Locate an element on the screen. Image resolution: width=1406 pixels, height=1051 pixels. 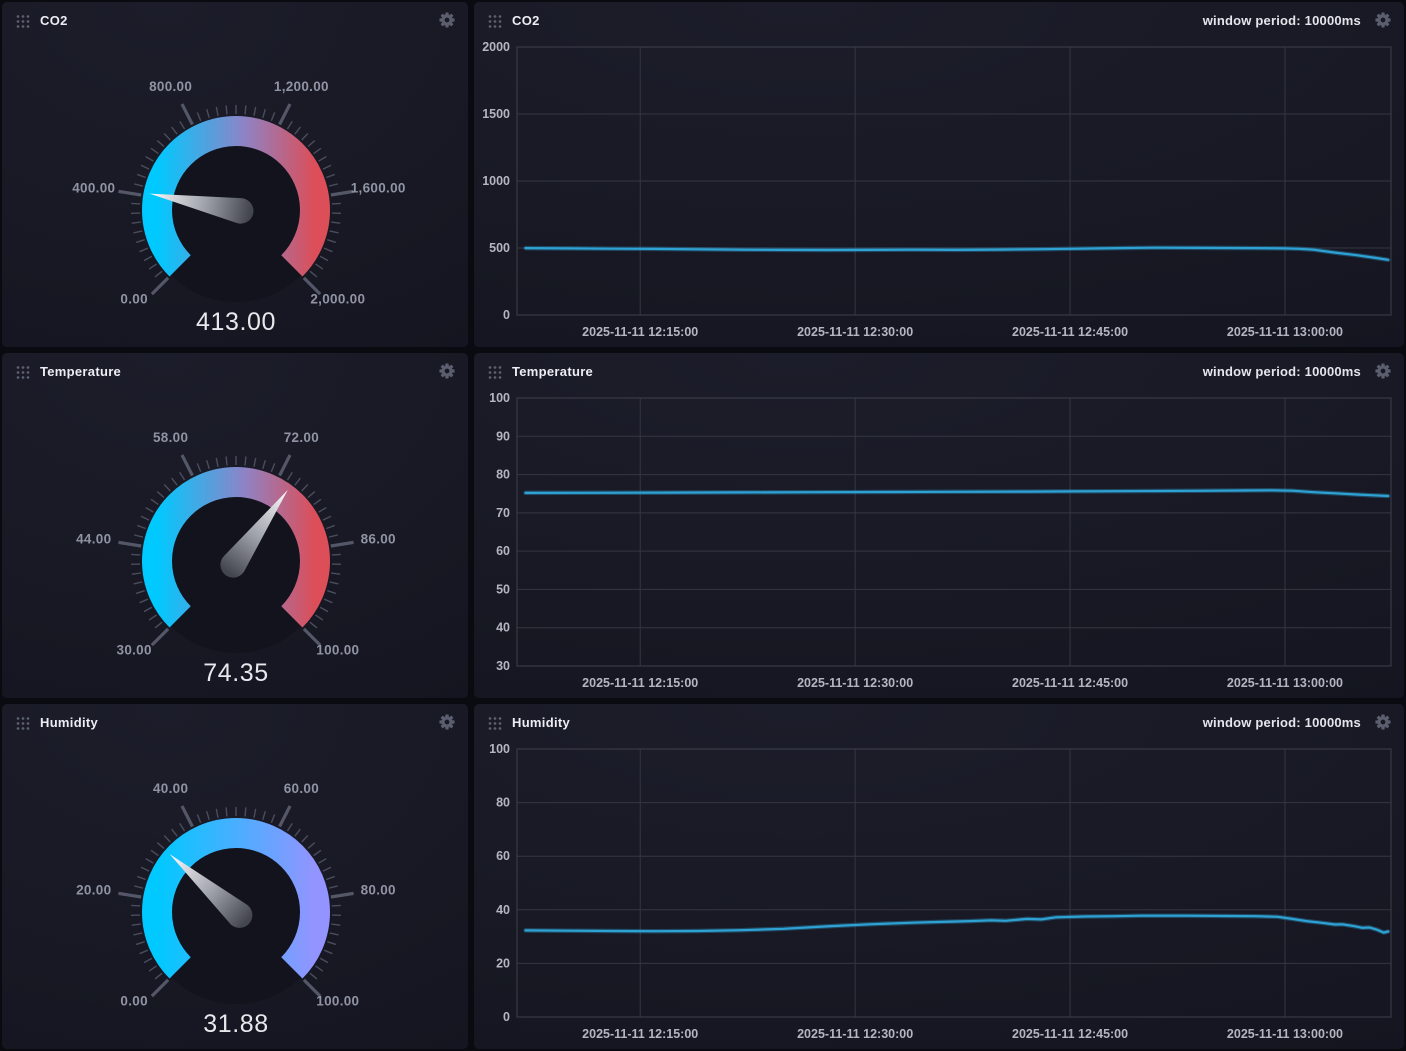
svg-text: 50 is located at coordinates (503, 589).